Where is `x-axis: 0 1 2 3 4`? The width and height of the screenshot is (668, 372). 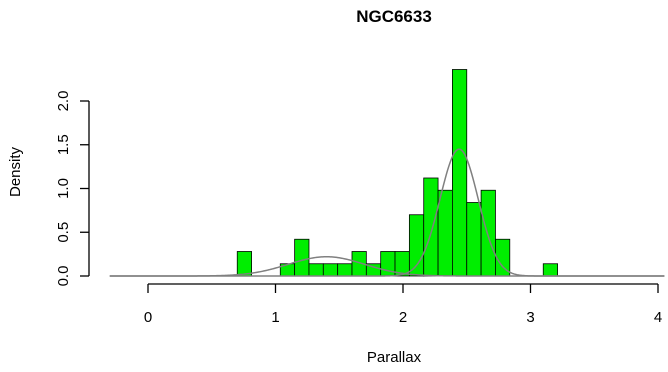
x-axis: 0 1 2 3 4 is located at coordinates (403, 304).